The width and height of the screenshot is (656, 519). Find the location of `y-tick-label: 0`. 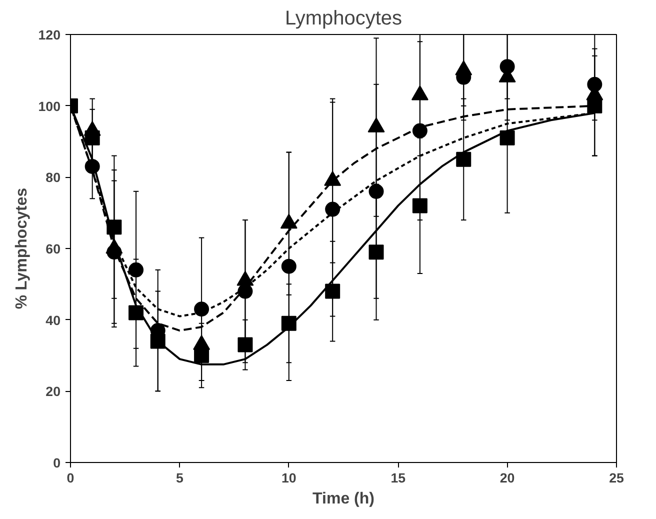

y-tick-label: 0 is located at coordinates (57, 463).